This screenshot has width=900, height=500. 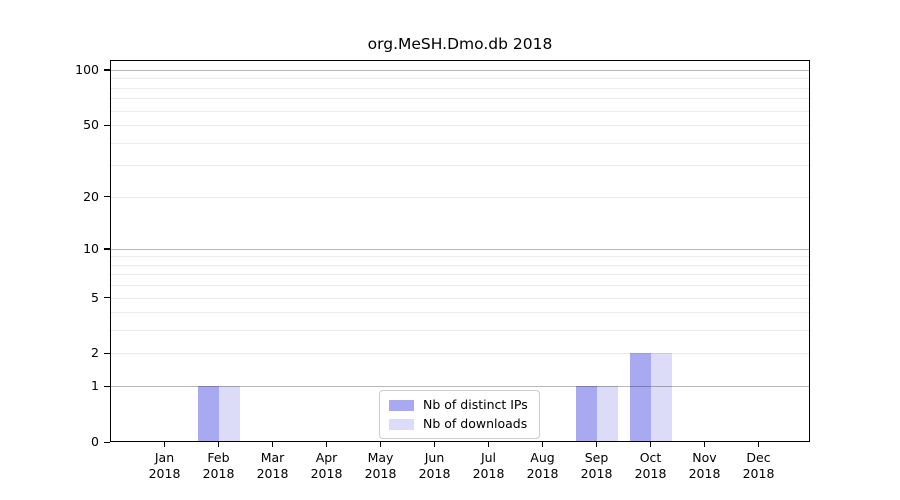 What do you see at coordinates (87, 69) in the screenshot?
I see `y-tick-label: 100` at bounding box center [87, 69].